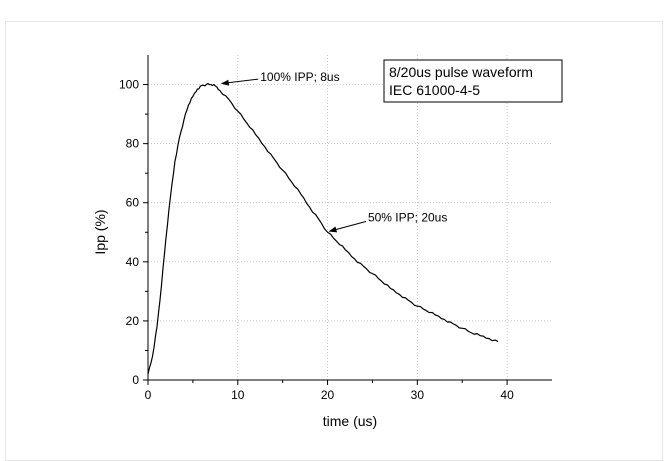  What do you see at coordinates (100, 231) in the screenshot?
I see `y-axis-title: Ipp (%)` at bounding box center [100, 231].